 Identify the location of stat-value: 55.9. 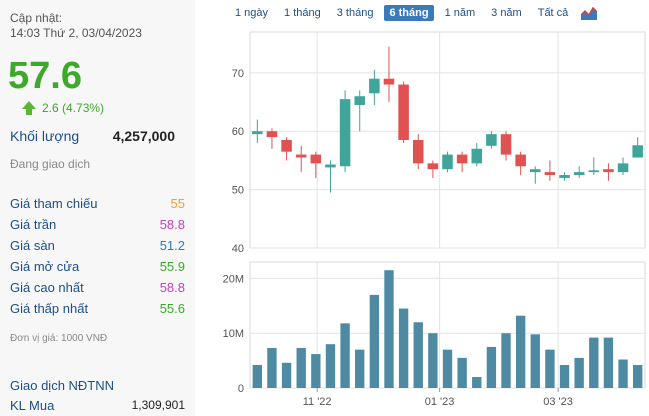
(172, 266).